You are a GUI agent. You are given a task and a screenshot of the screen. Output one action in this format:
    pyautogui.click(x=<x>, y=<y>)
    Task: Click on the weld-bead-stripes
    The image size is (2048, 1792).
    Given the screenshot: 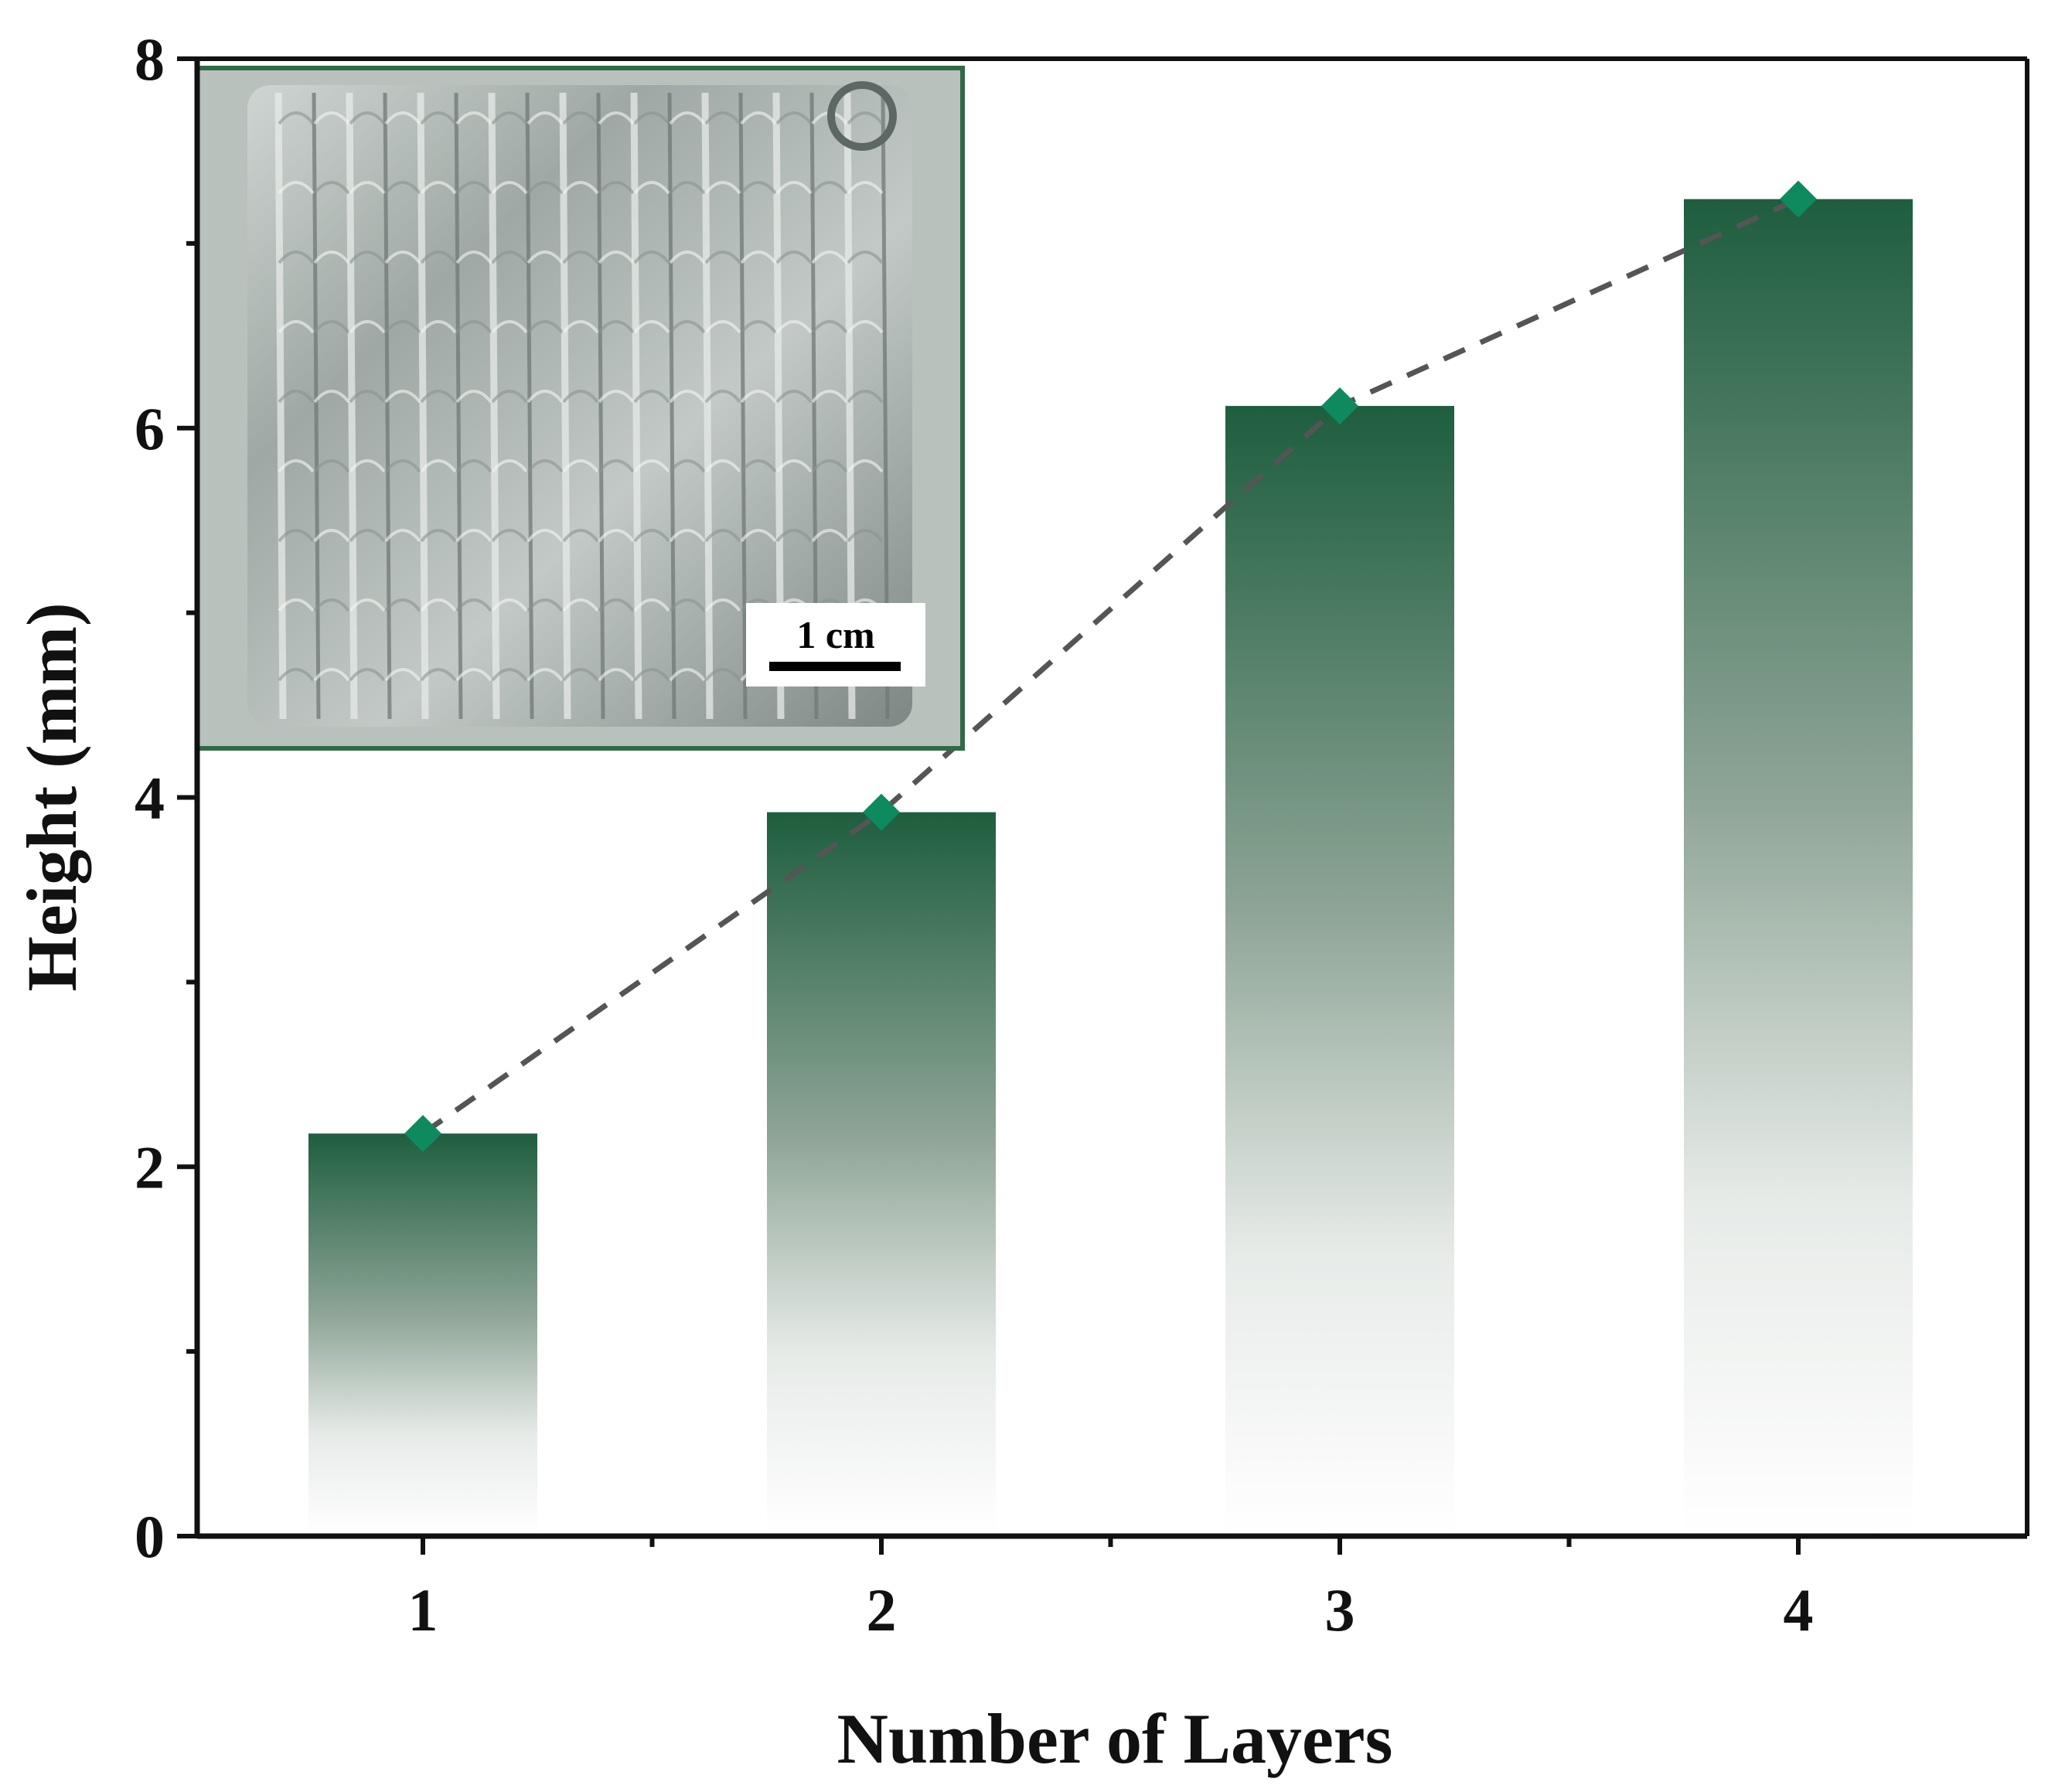 What is the action you would take?
    pyautogui.click(x=582, y=406)
    